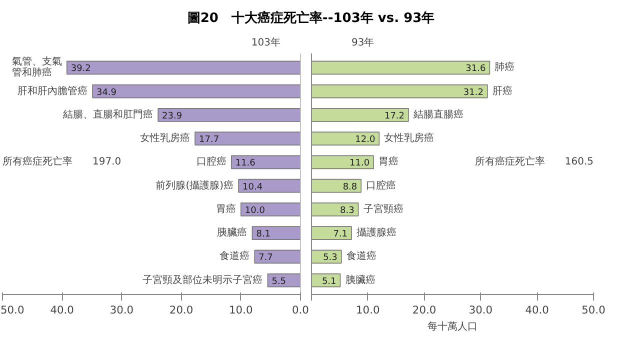 The width and height of the screenshot is (621, 337). Describe the element at coordinates (52, 91) in the screenshot. I see `category-label: 肝和肝內膽管癌` at that location.